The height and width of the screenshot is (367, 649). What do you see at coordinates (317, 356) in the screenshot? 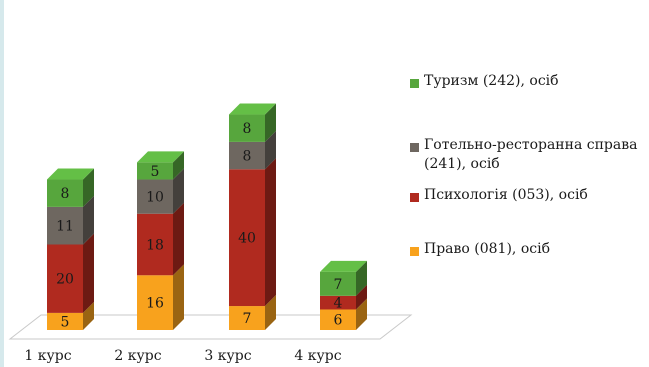
I see `x-tick-label: 4 курс` at bounding box center [317, 356].